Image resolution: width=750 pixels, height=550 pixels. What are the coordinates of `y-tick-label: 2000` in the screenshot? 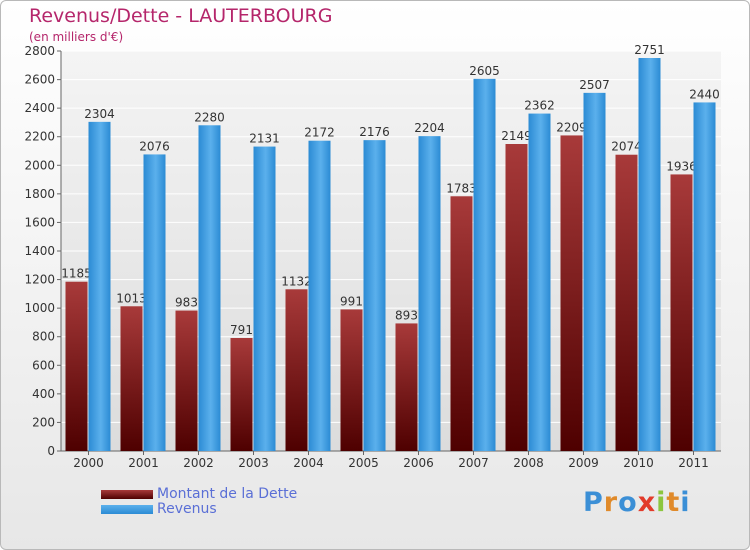 It's located at (39, 165).